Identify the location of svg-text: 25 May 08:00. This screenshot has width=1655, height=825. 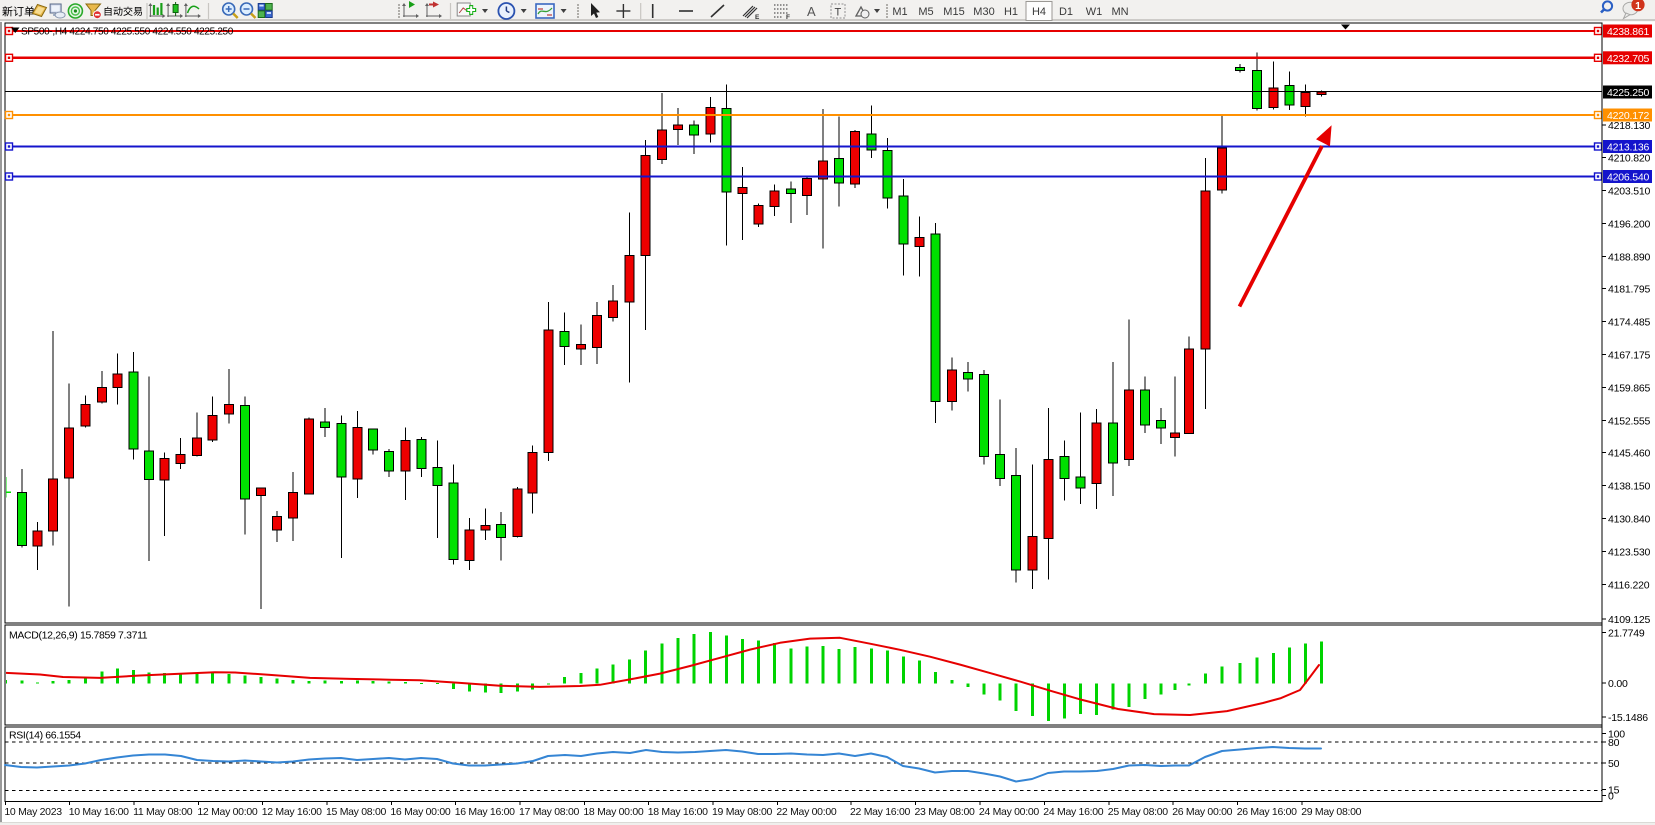
(1138, 812).